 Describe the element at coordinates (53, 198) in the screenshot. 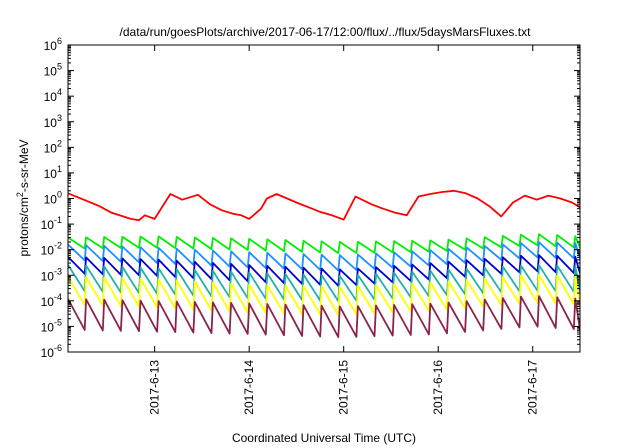

I see `y-tick-label: 10⁰` at that location.